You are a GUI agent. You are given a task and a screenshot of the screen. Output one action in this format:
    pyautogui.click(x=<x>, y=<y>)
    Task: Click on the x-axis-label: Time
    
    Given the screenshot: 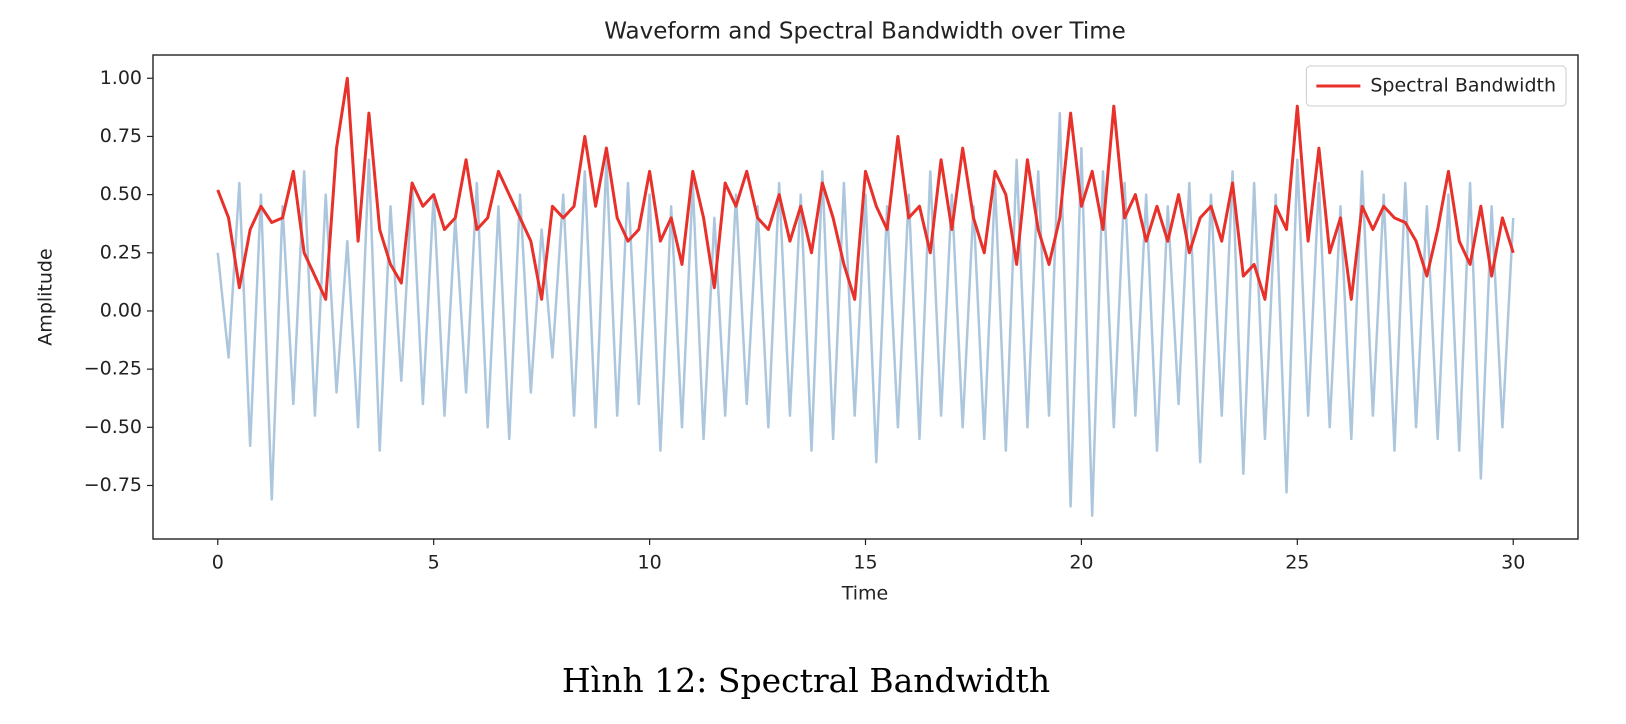 What is the action you would take?
    pyautogui.click(x=865, y=594)
    